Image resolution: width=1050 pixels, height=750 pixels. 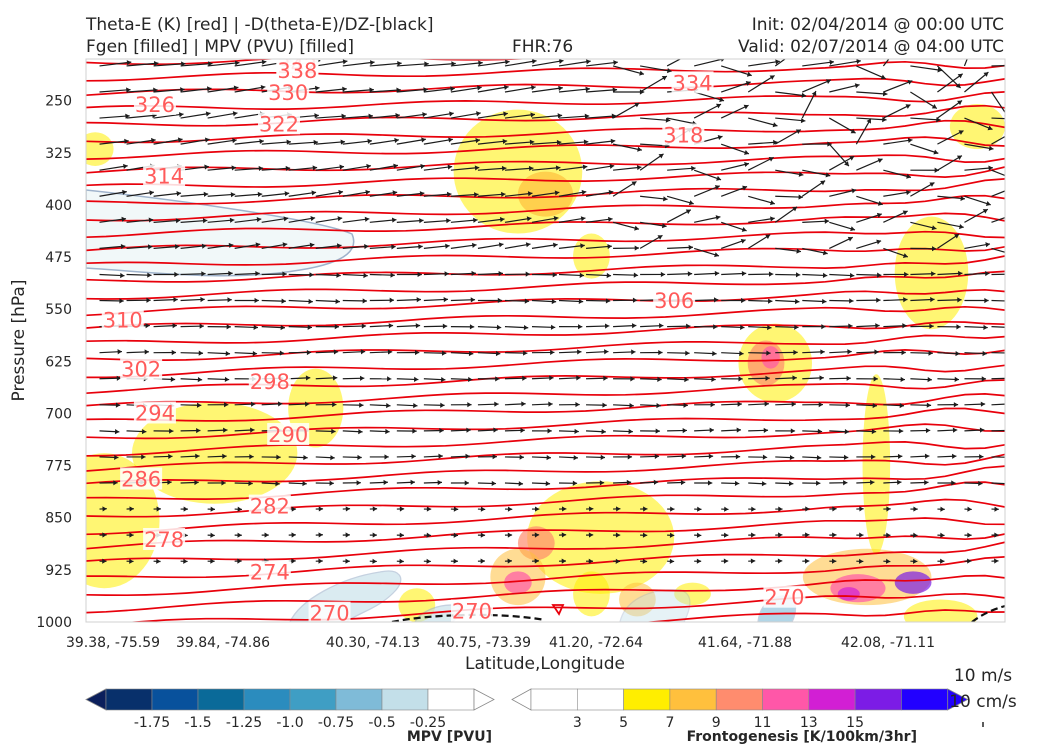 What do you see at coordinates (58, 519) in the screenshot?
I see `y-tick-label: 850` at bounding box center [58, 519].